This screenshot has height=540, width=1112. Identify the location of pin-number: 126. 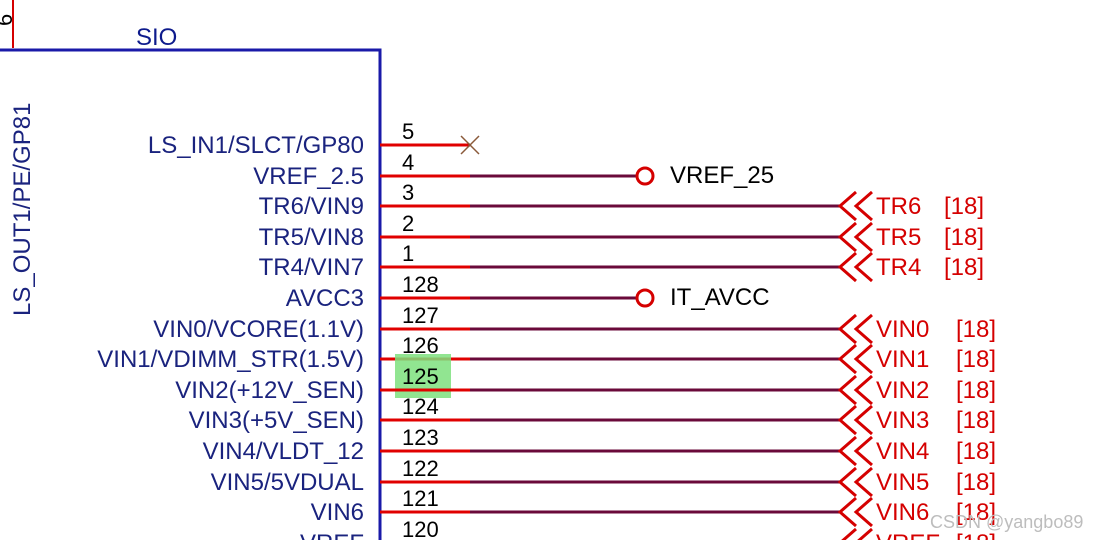
(420, 345).